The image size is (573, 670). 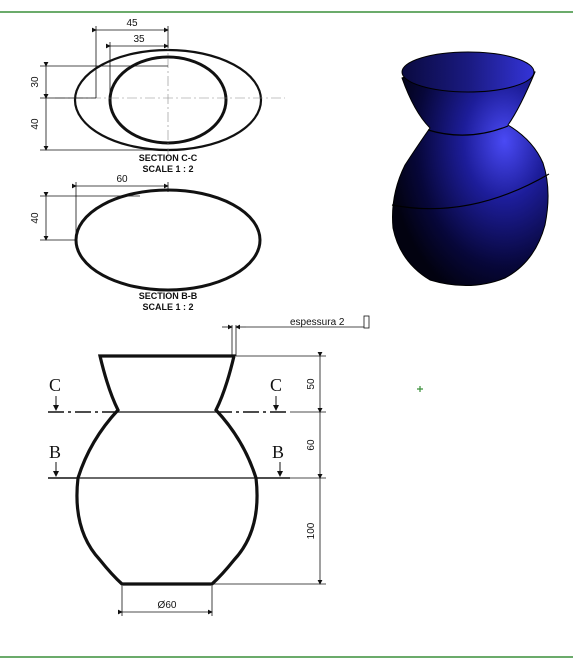 I want to click on dim-30-label: 30, so click(x=35, y=82).